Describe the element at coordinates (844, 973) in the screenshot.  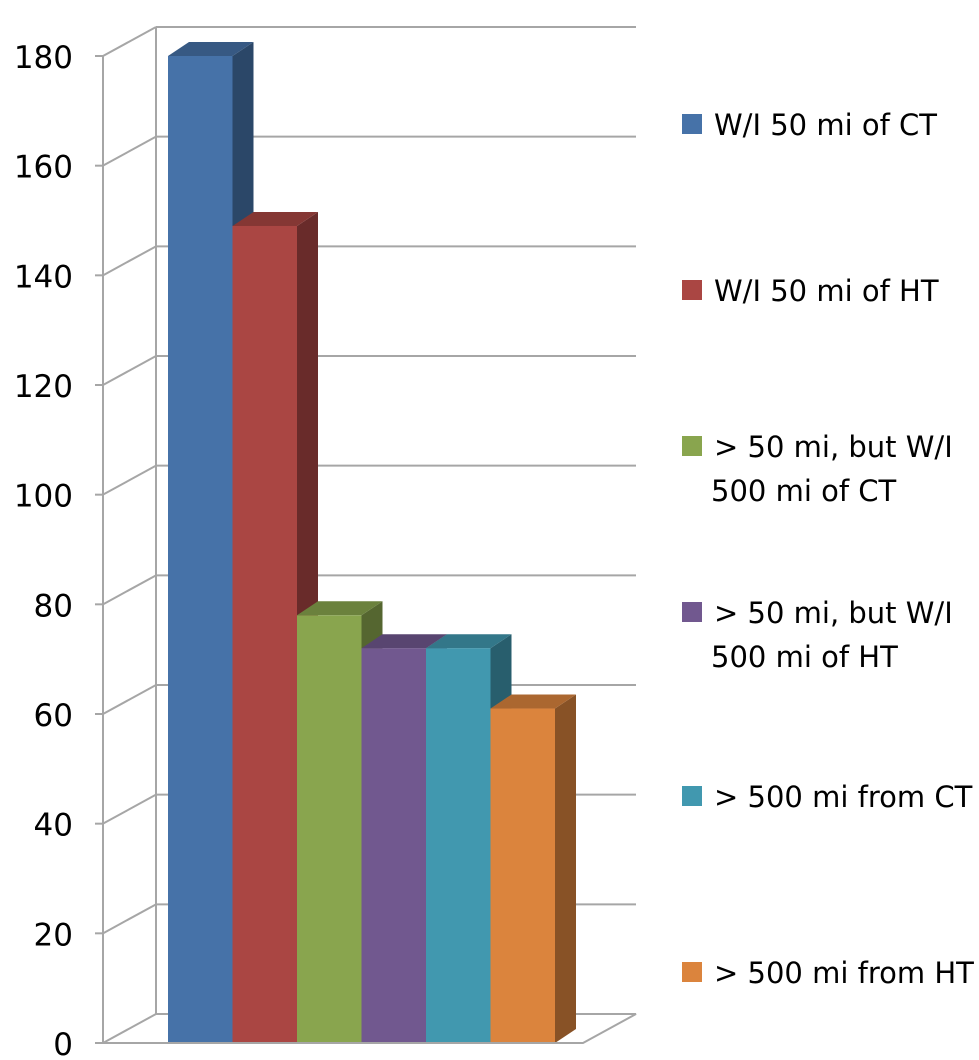
I see `legend-label: > 500 mi from HT` at that location.